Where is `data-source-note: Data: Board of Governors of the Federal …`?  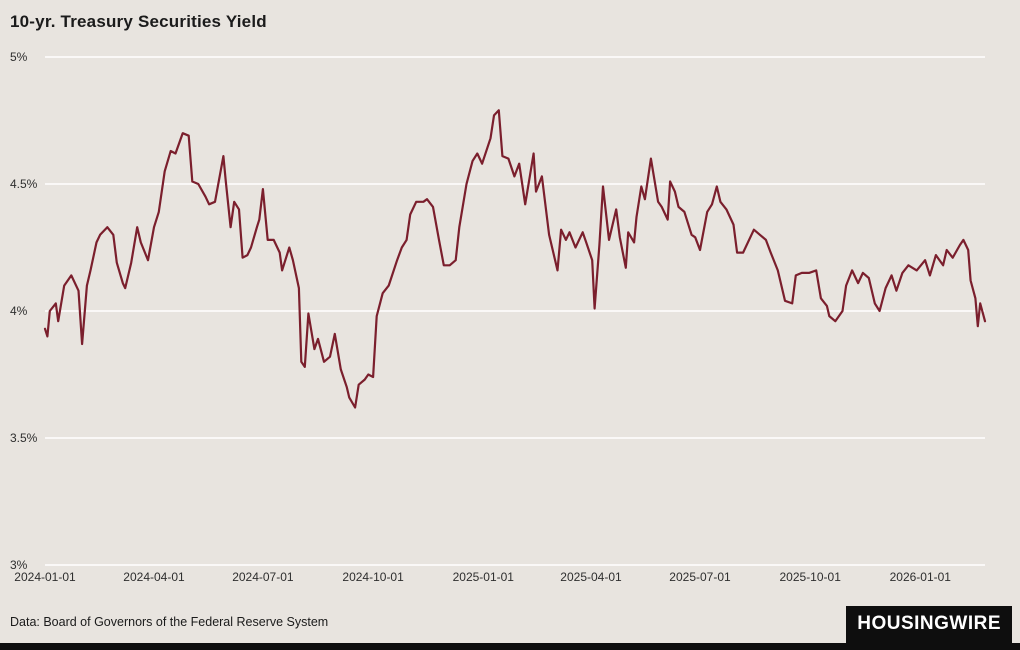 data-source-note: Data: Board of Governors of the Federal … is located at coordinates (169, 622).